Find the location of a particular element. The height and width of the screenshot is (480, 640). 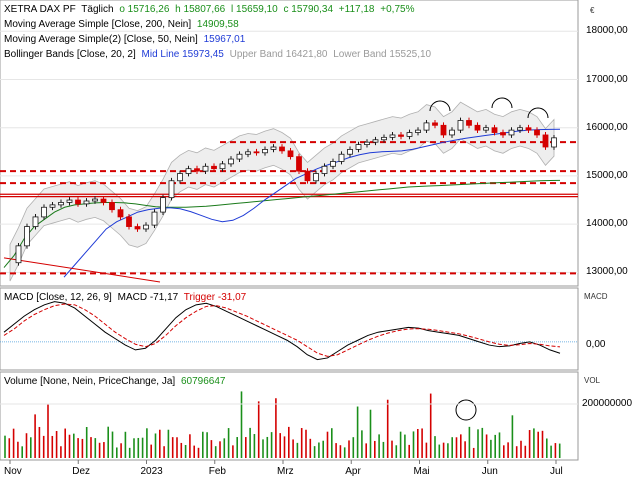

volume-unit: VOL is located at coordinates (592, 380).